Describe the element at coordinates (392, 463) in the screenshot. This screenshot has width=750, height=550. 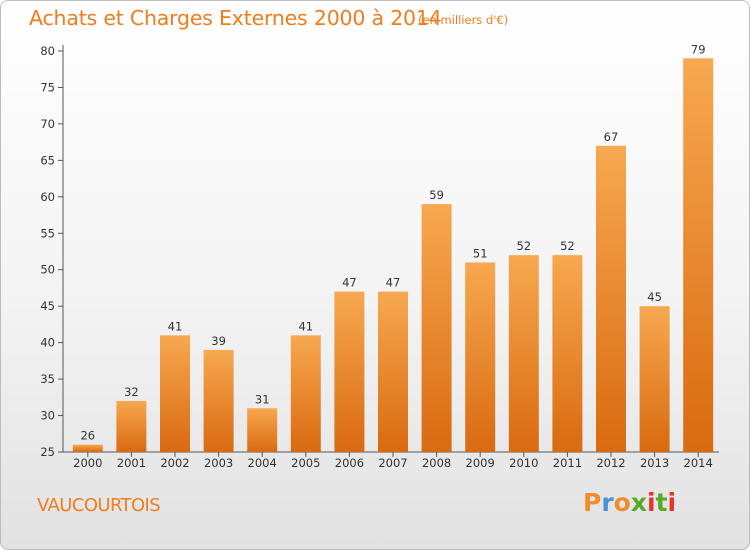
I see `x-tick-label: 2007` at that location.